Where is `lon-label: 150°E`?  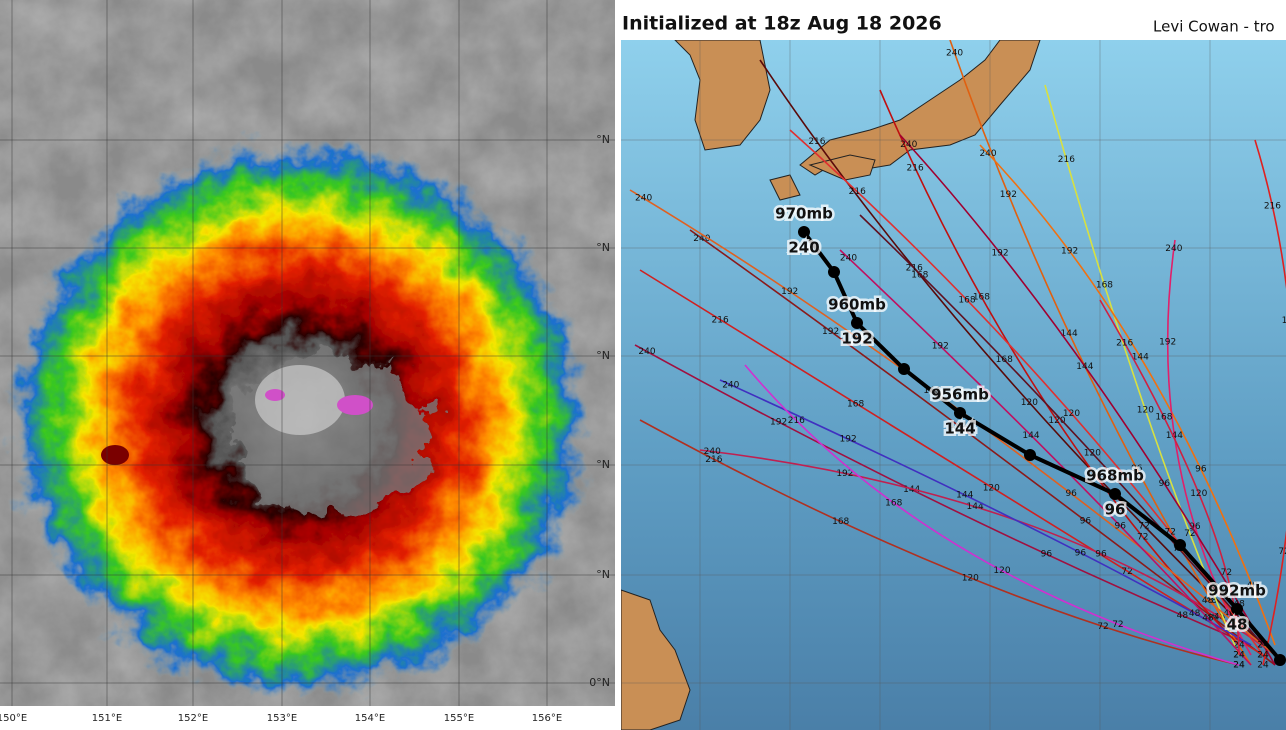 lon-label: 150°E is located at coordinates (13, 718).